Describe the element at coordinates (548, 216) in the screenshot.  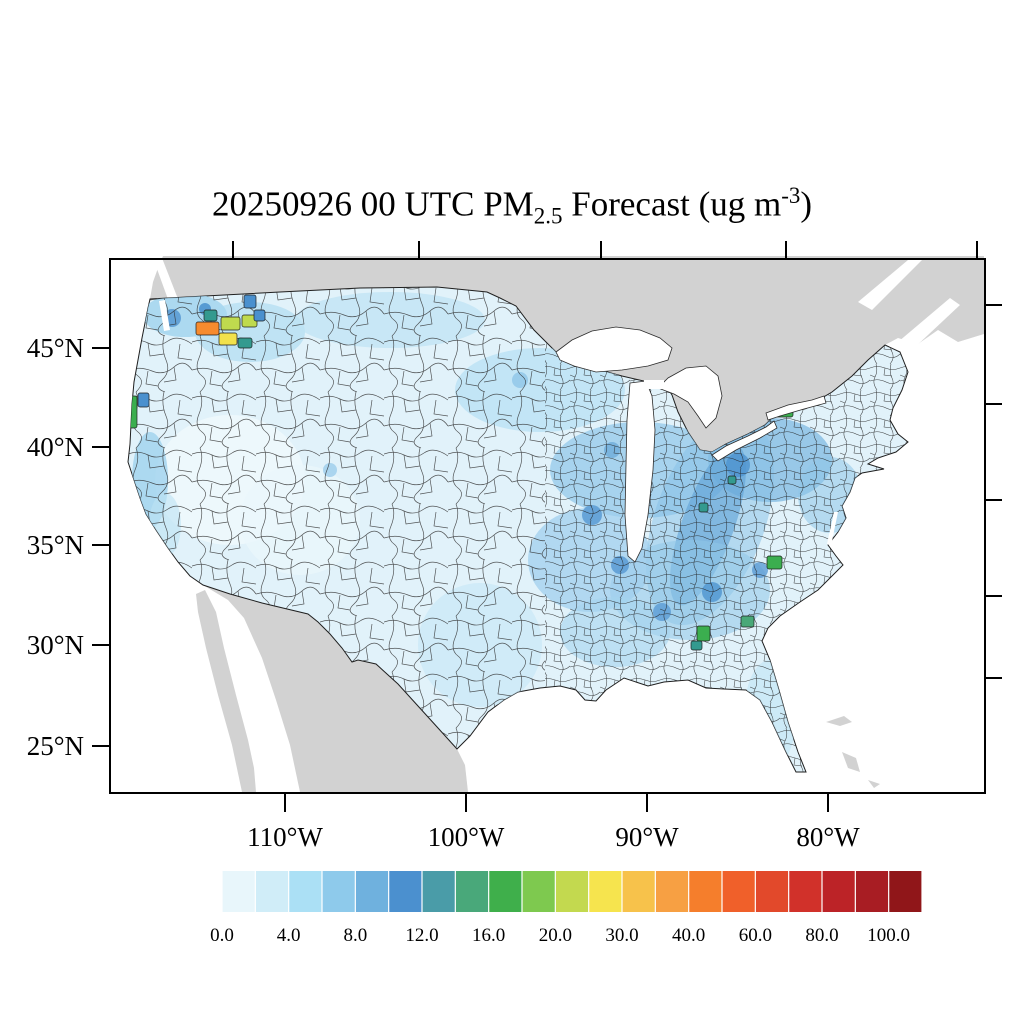
I see `title-subscript: 2.5` at that location.